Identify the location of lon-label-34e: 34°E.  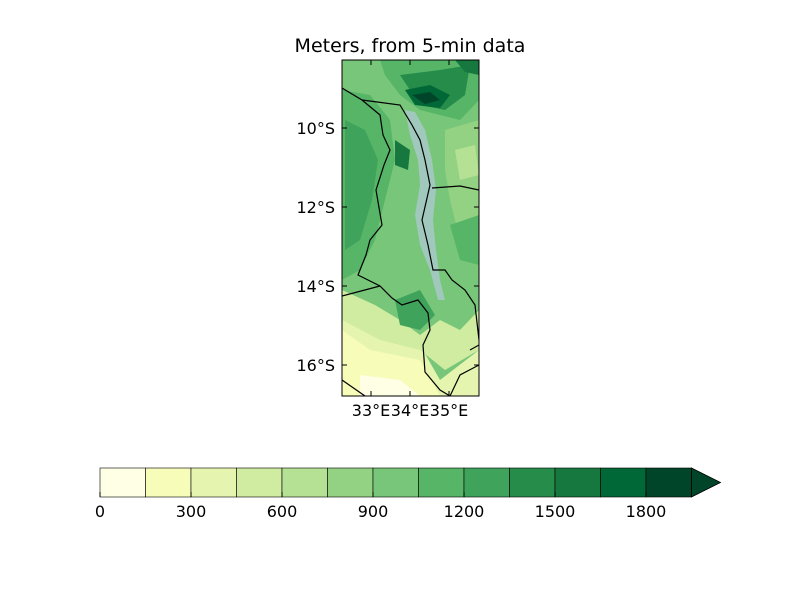
(410, 410).